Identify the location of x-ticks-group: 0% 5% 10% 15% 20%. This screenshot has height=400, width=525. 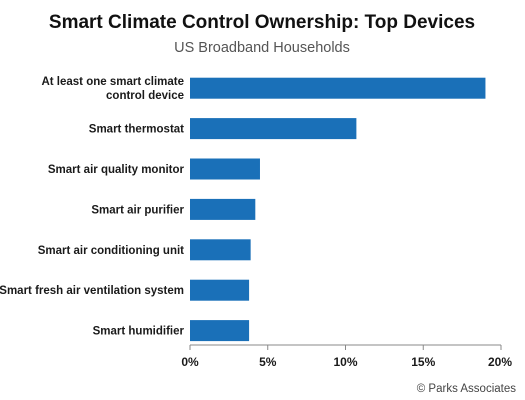
(346, 357).